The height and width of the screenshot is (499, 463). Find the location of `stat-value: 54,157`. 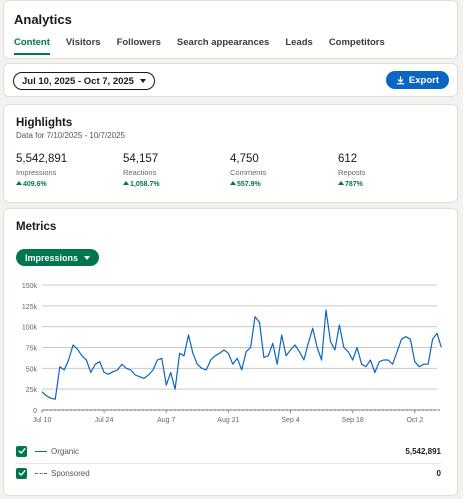

stat-value: 54,157 is located at coordinates (141, 159).